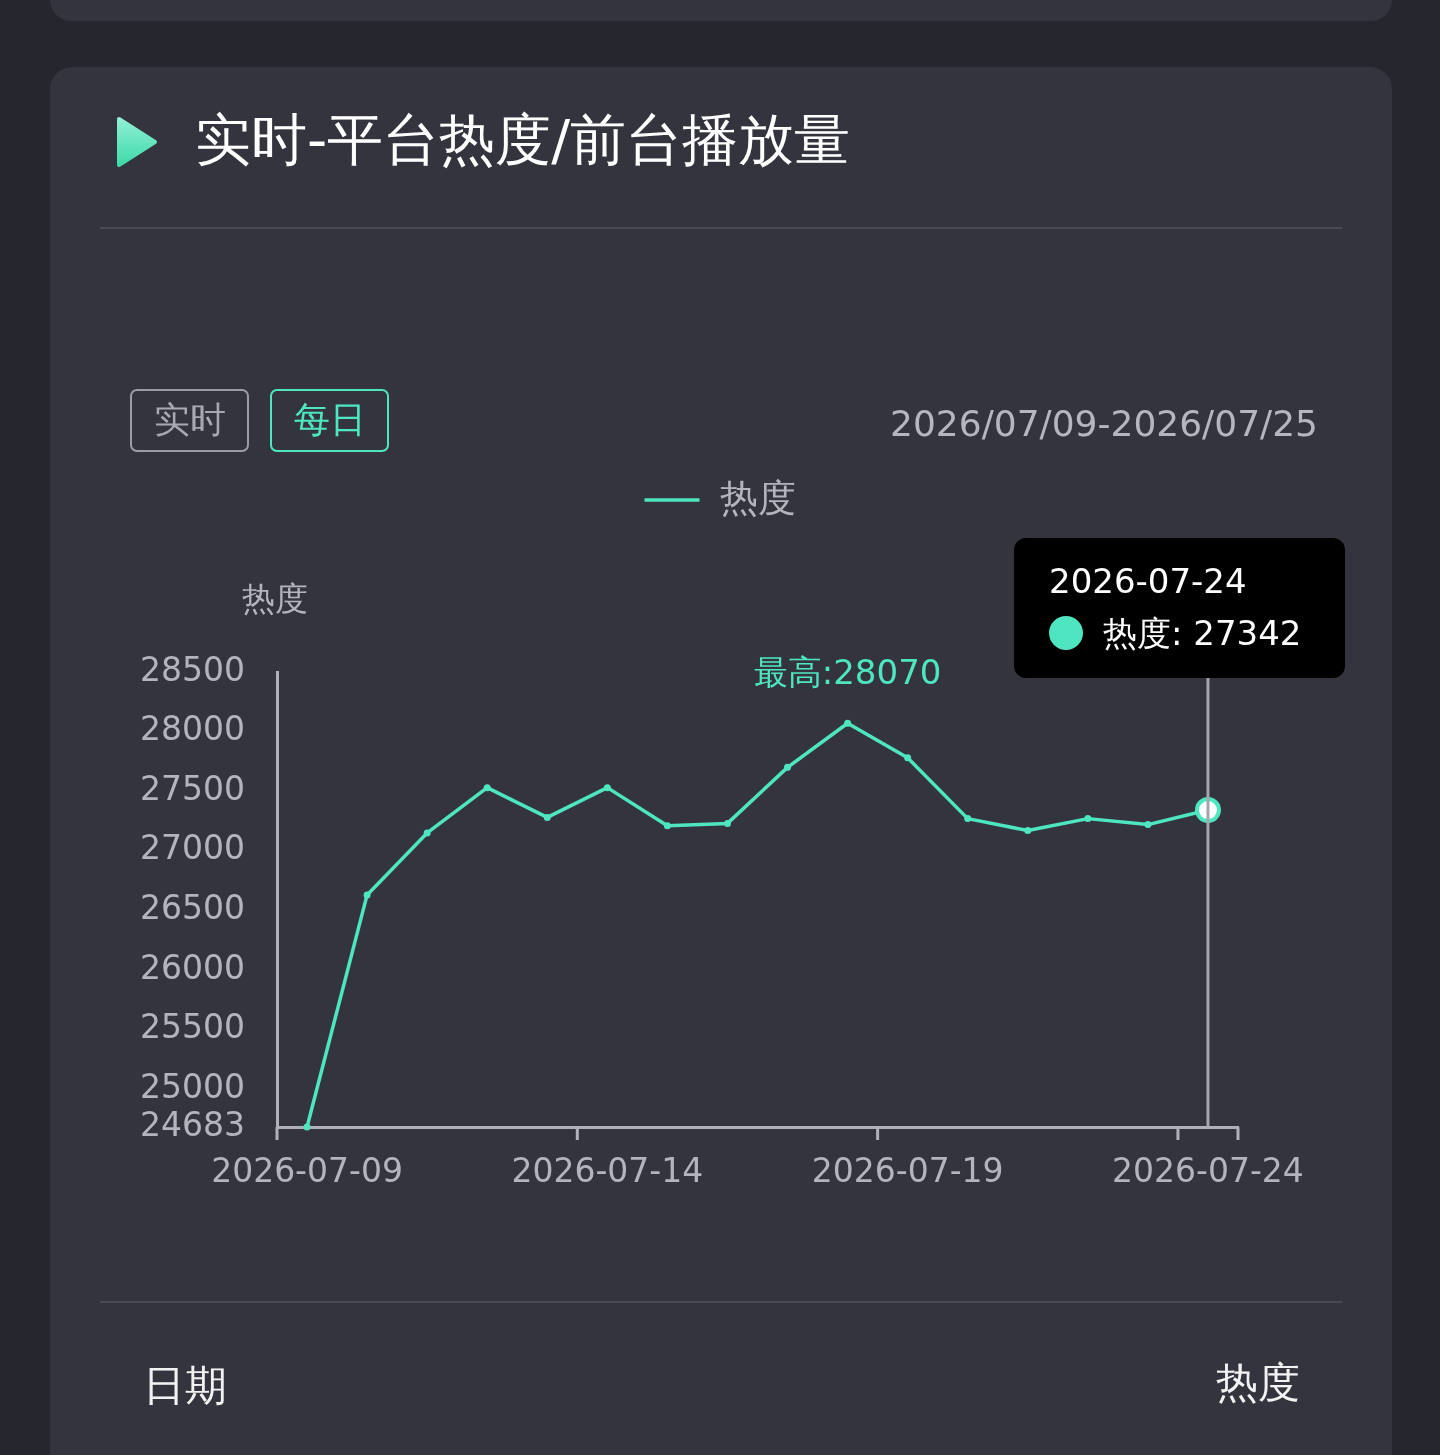  Describe the element at coordinates (192, 848) in the screenshot. I see `y-tick-label: 27000` at that location.